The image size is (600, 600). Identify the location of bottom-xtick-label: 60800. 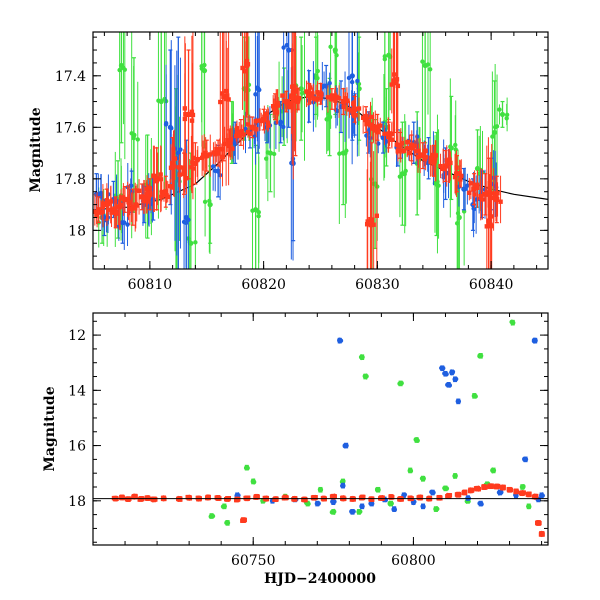
(413, 561).